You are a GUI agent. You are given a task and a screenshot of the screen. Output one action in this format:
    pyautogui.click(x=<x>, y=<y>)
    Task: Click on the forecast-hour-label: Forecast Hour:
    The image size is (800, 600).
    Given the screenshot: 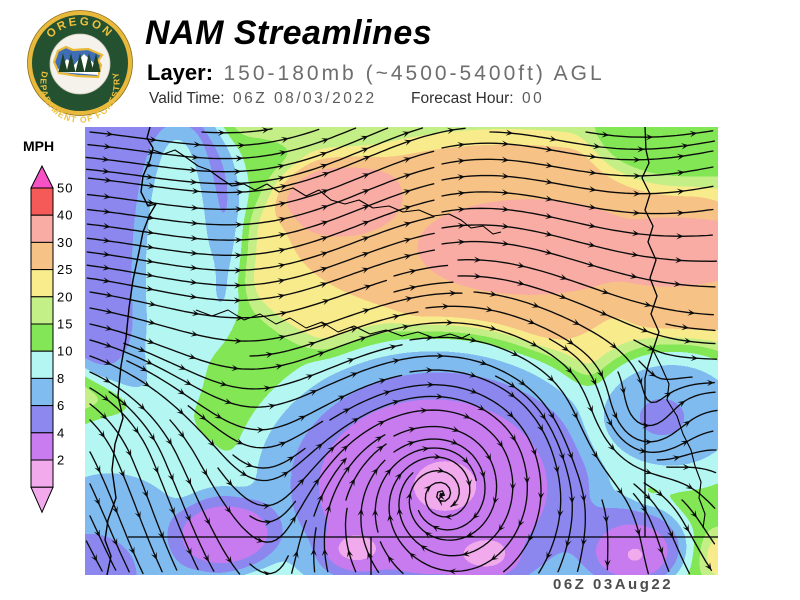 What is the action you would take?
    pyautogui.click(x=462, y=98)
    